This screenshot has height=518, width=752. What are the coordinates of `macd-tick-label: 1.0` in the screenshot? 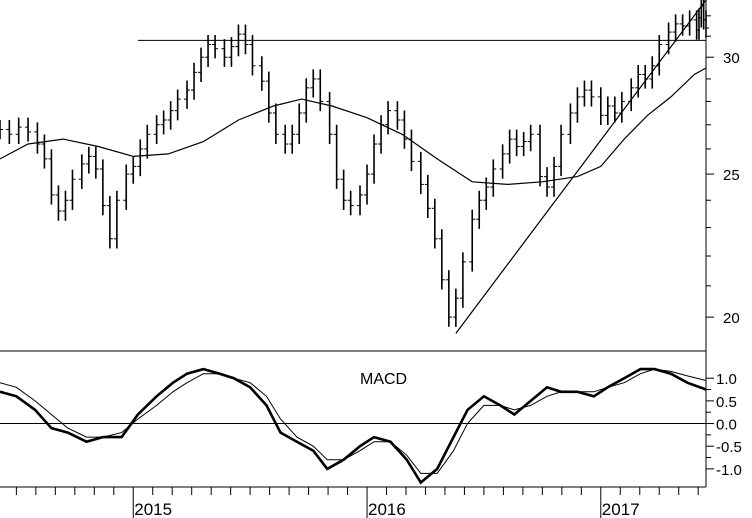 It's located at (726, 379).